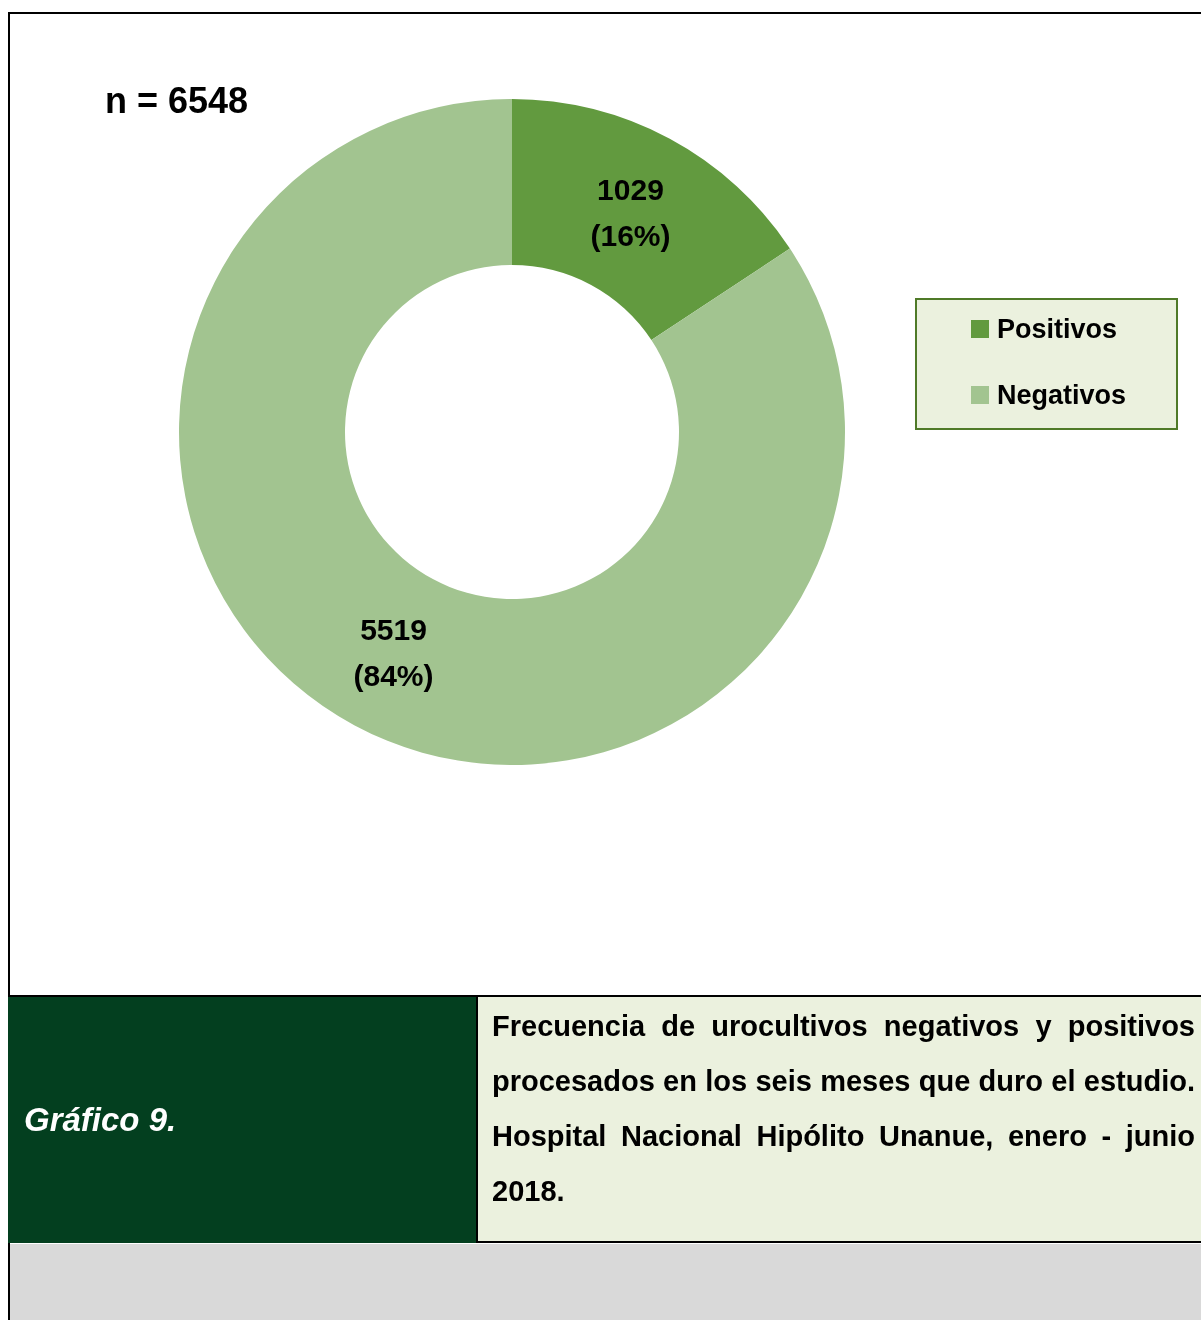  What do you see at coordinates (1057, 329) in the screenshot?
I see `legend-label: Positivos` at bounding box center [1057, 329].